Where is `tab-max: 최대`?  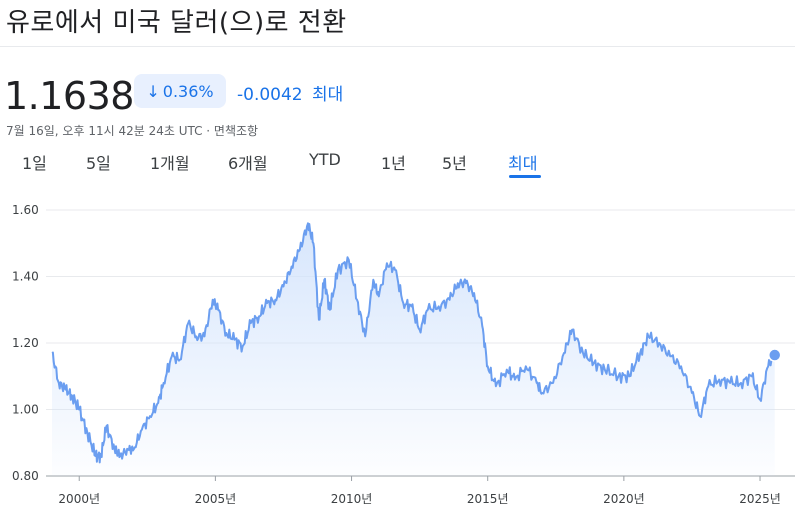
tab-max: 최대 is located at coordinates (523, 163).